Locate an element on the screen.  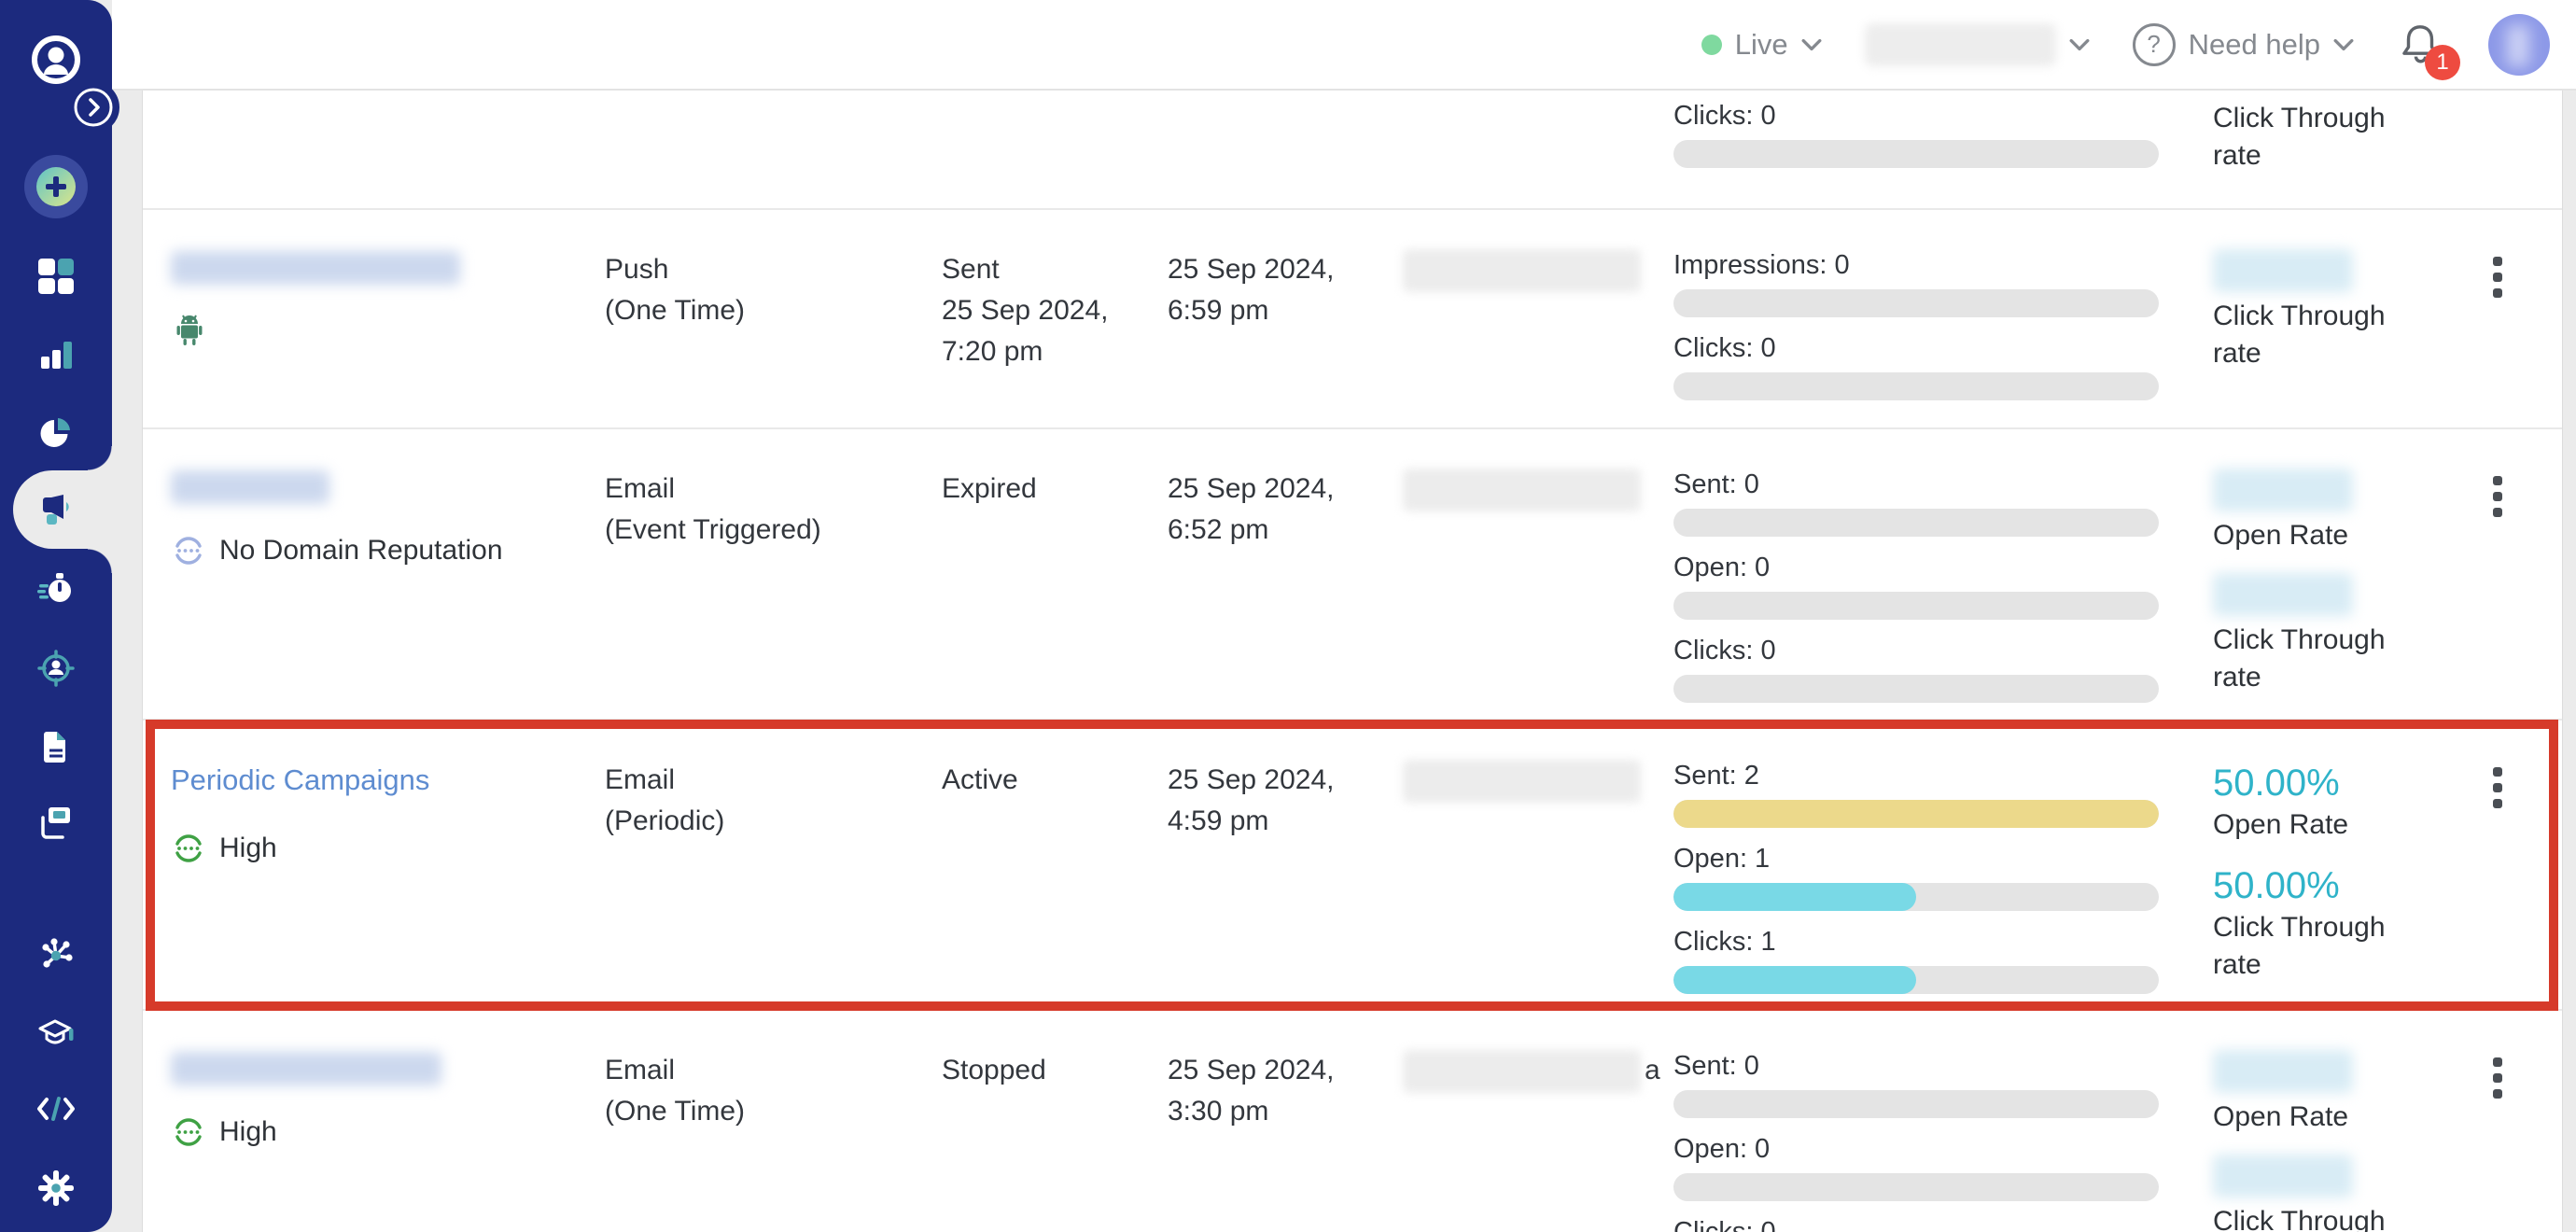
need-help-menu: ? Need help is located at coordinates (2243, 44).